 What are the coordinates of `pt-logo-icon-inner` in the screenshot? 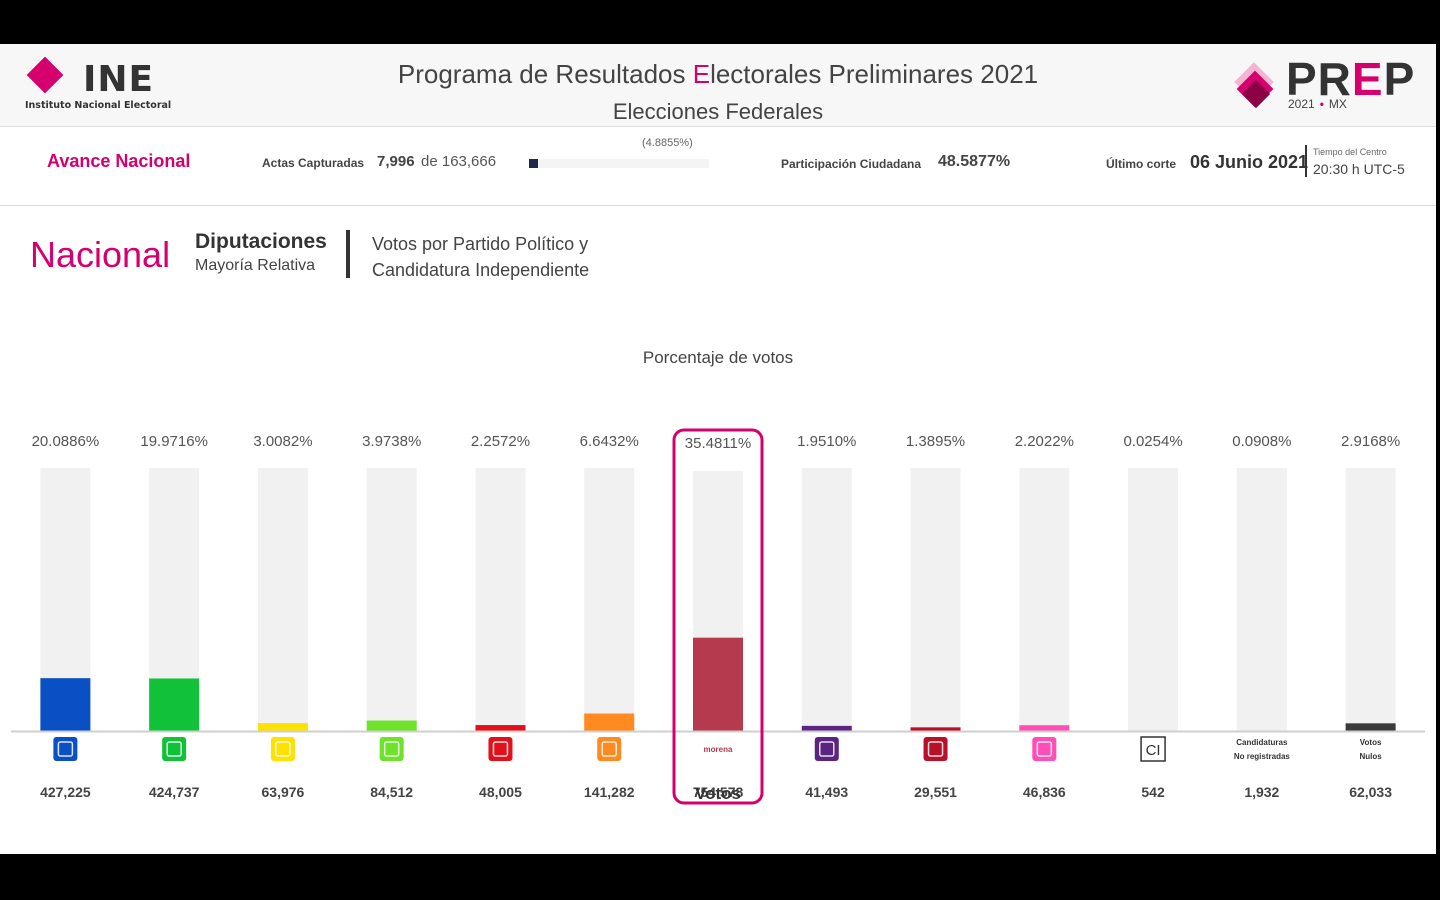 It's located at (500, 749).